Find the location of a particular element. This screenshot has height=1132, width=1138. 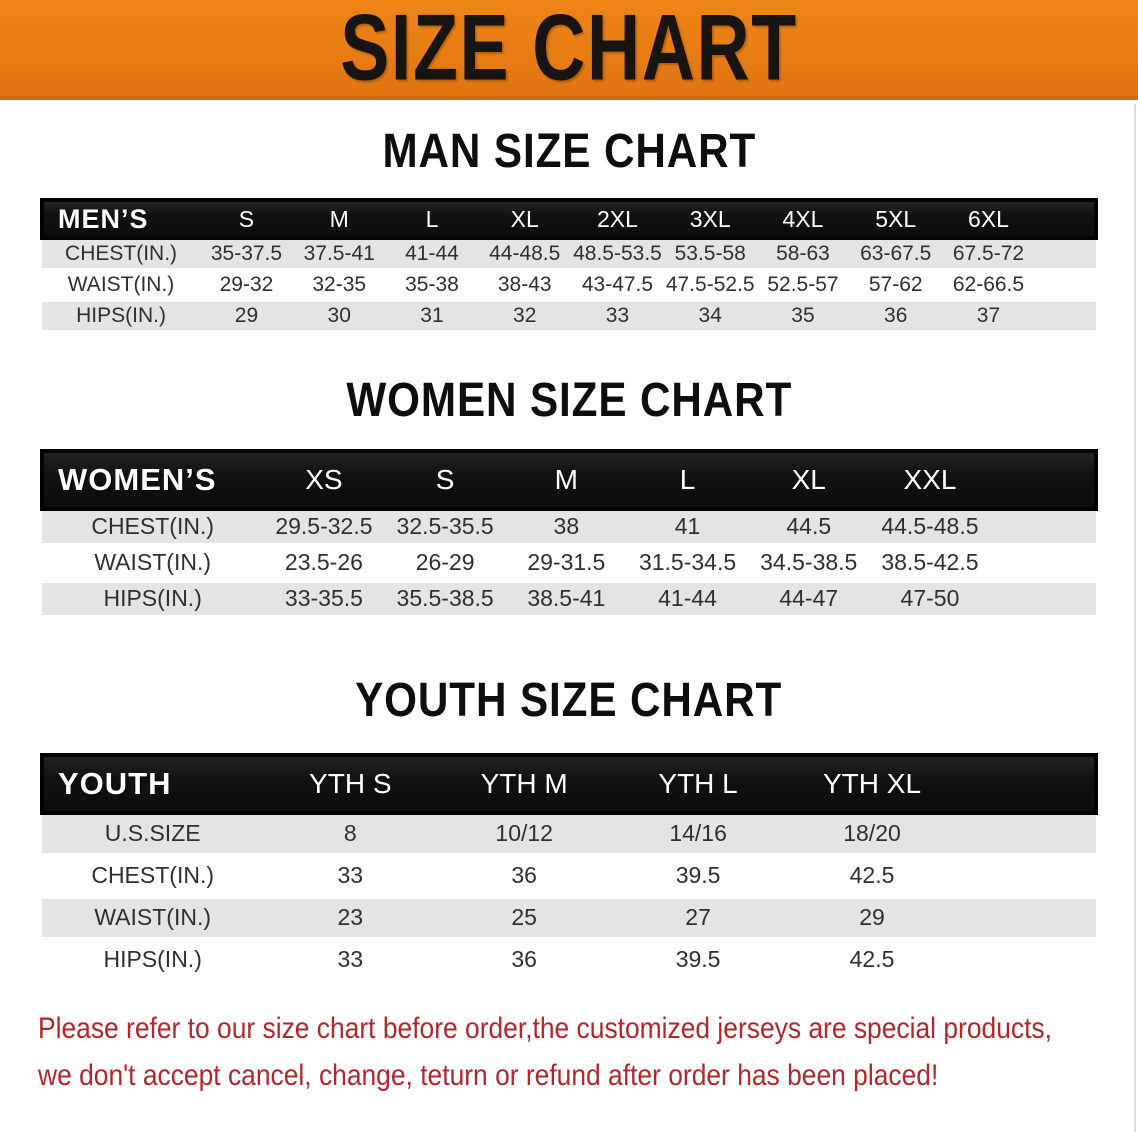

measurement-value-cell: 41 is located at coordinates (687, 527).